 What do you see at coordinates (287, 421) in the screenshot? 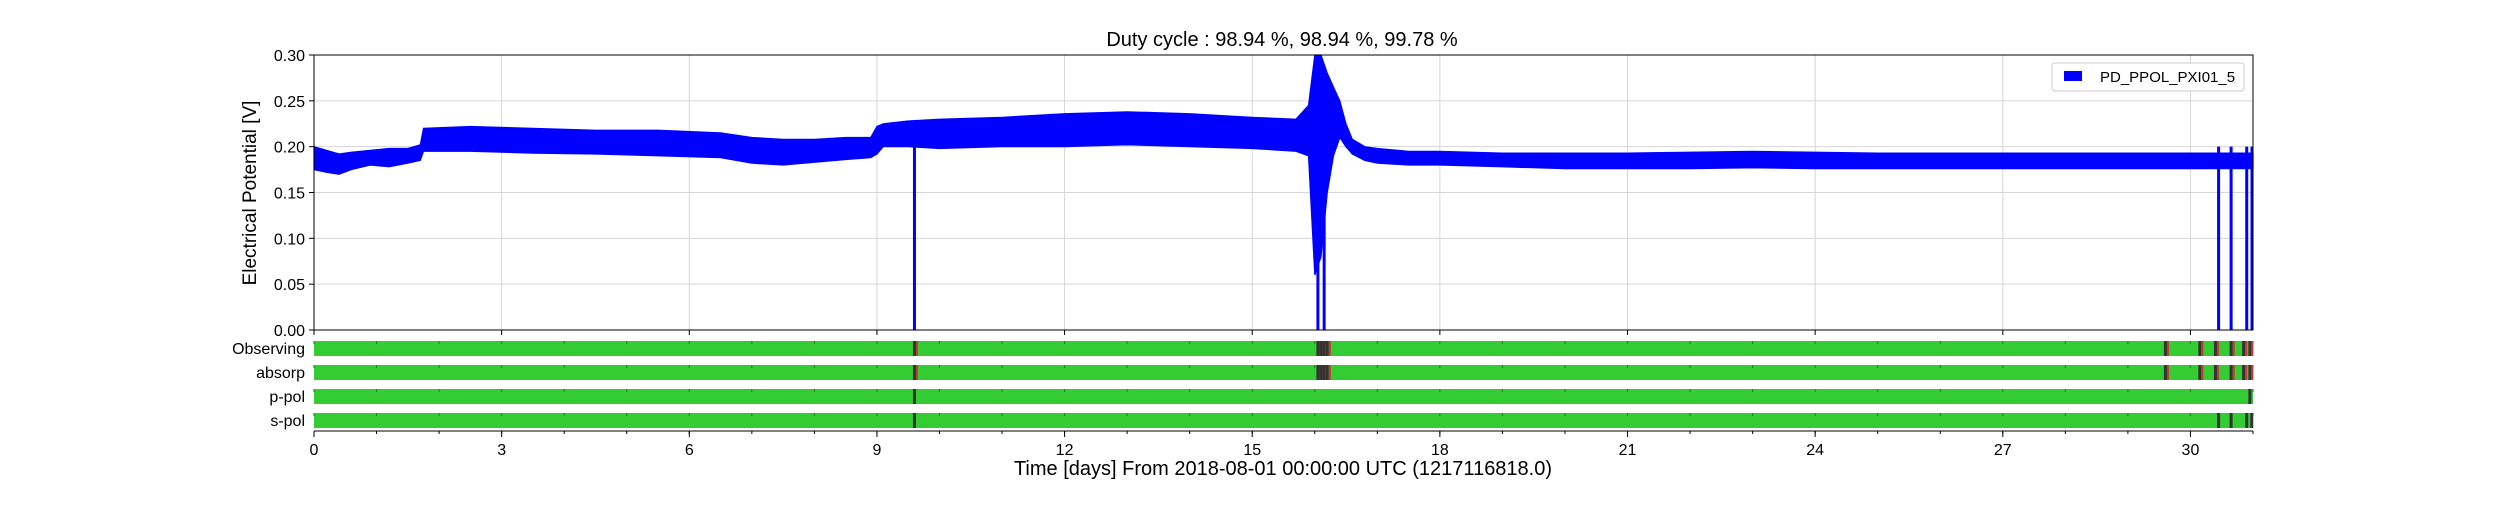
I see `state-bar-label: s-pol` at bounding box center [287, 421].